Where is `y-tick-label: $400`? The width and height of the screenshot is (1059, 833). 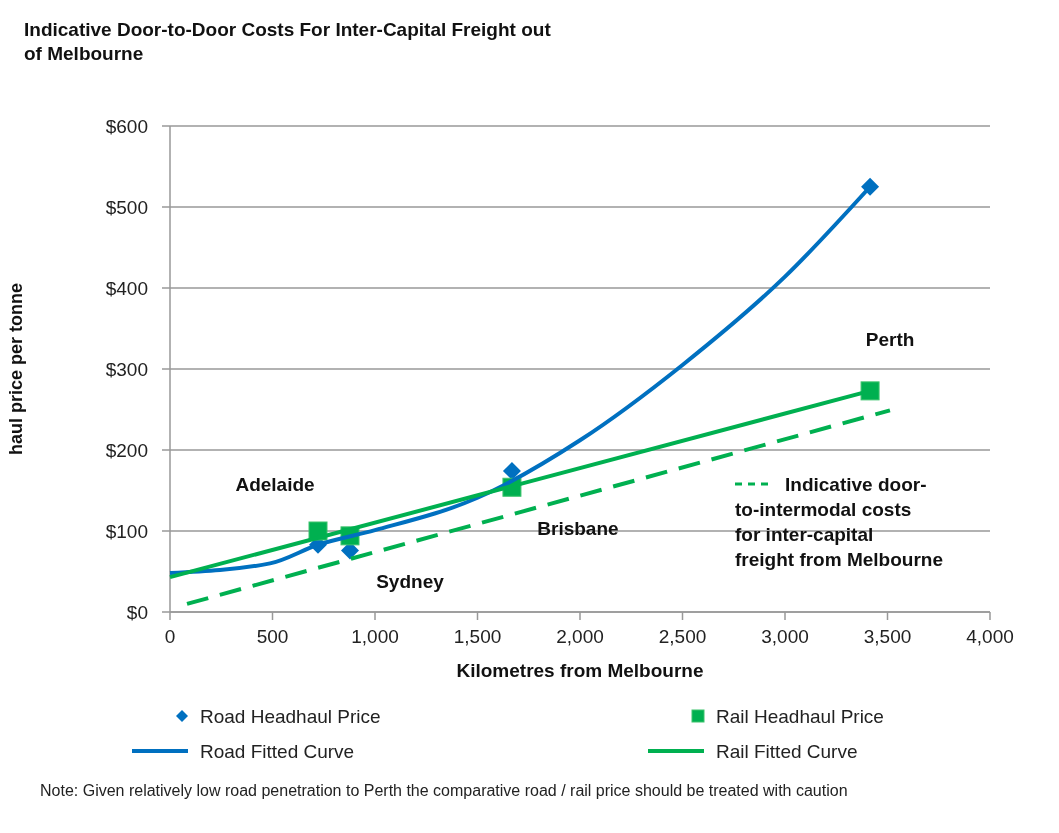
y-tick-label: $400 is located at coordinates (126, 288).